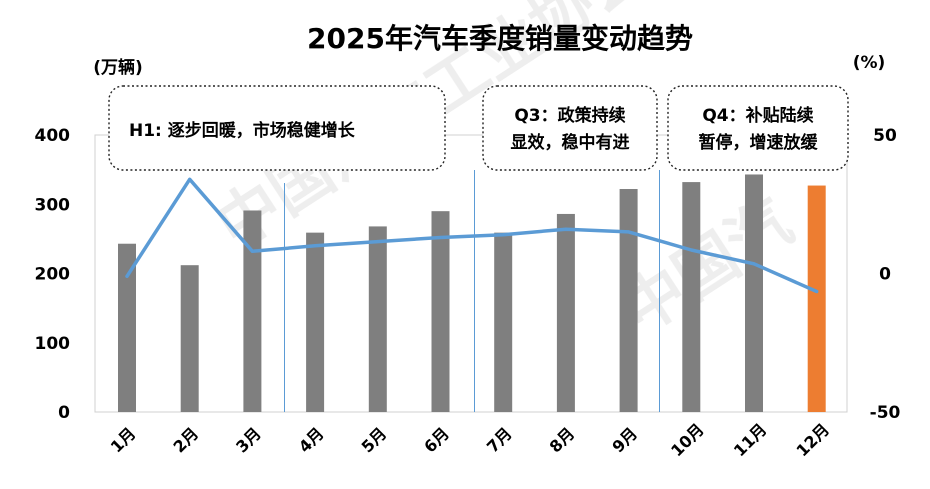 The image size is (930, 489). Describe the element at coordinates (118, 67) in the screenshot. I see `left-axis-unit: (万辆)` at that location.